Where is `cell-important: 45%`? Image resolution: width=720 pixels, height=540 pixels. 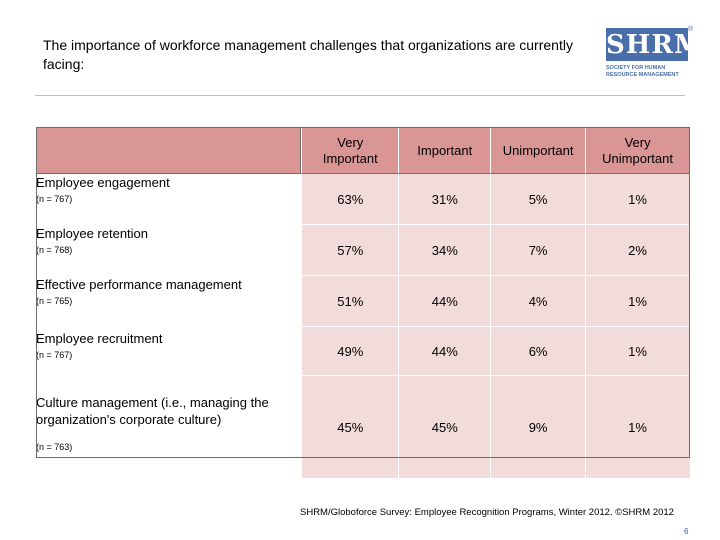 cell-important: 45% is located at coordinates (444, 427).